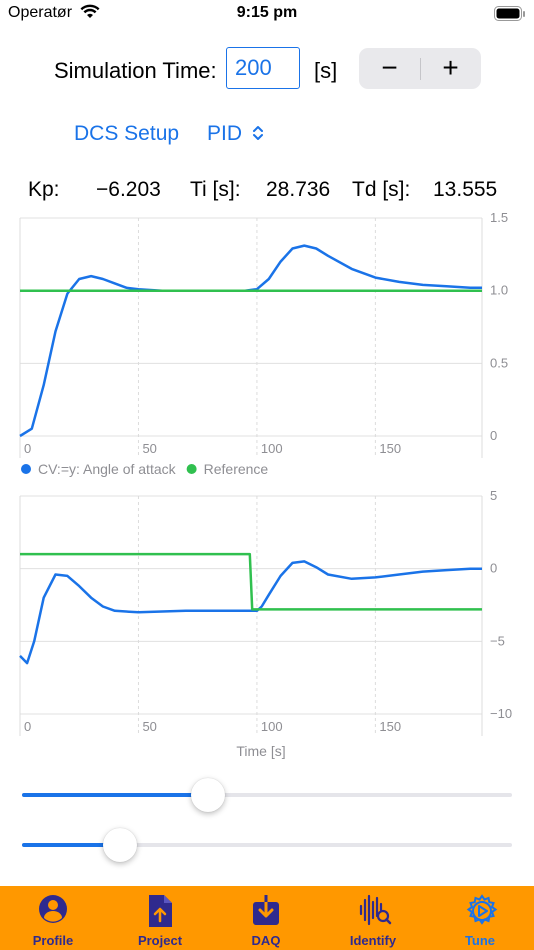 This screenshot has width=534, height=950. I want to click on kp-value: −6.203, so click(128, 189).